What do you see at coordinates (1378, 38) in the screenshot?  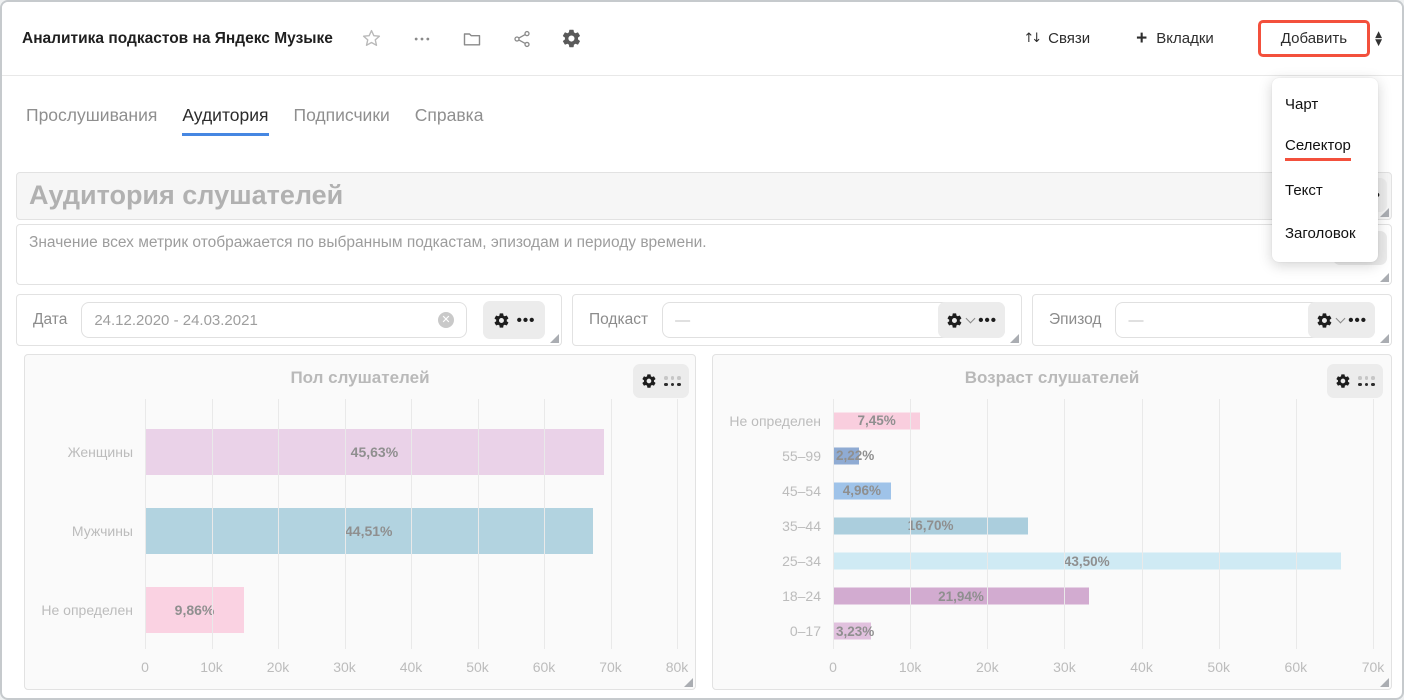 I see `spin-arrows-icon: ▲ ▼` at bounding box center [1378, 38].